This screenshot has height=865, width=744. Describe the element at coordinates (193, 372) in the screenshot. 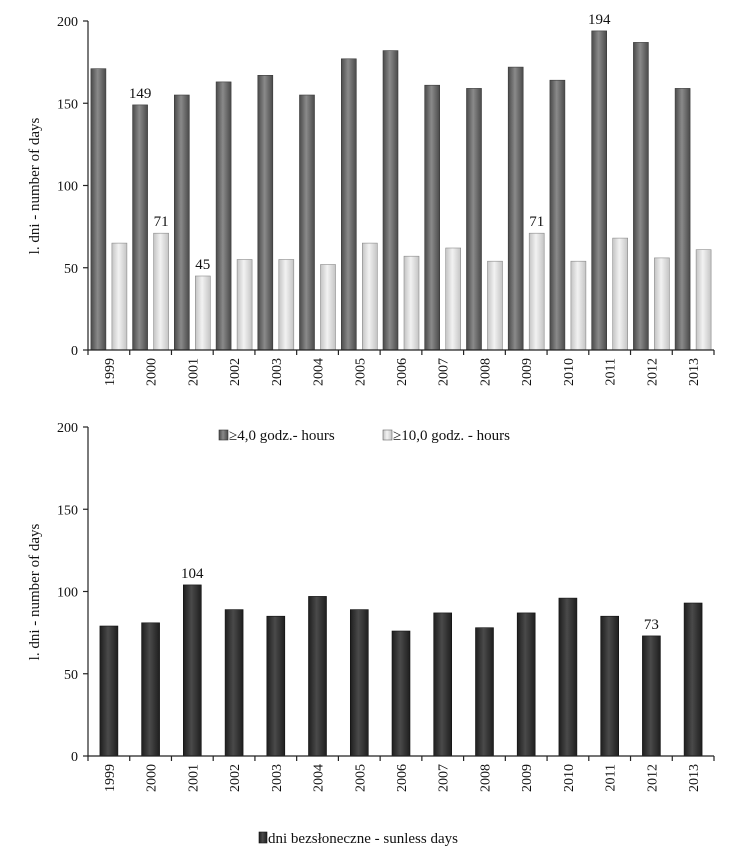

I see `x-tick-label-2001: 2001` at that location.